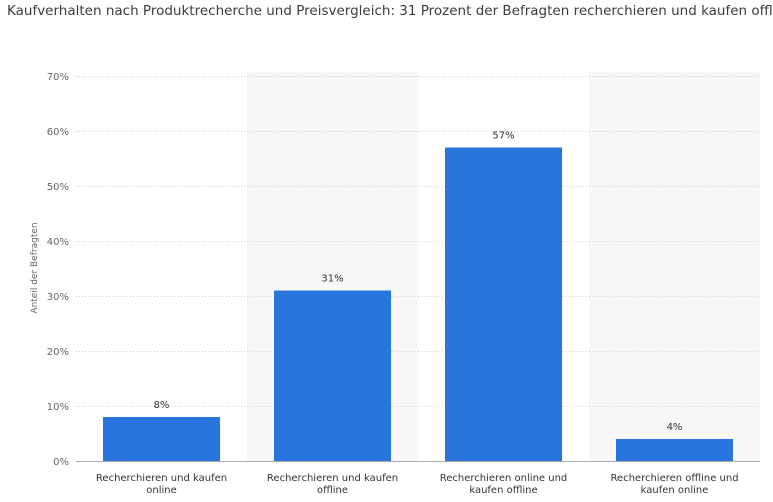 The width and height of the screenshot is (773, 502). I want to click on y-tick-label: 40%, so click(58, 242).